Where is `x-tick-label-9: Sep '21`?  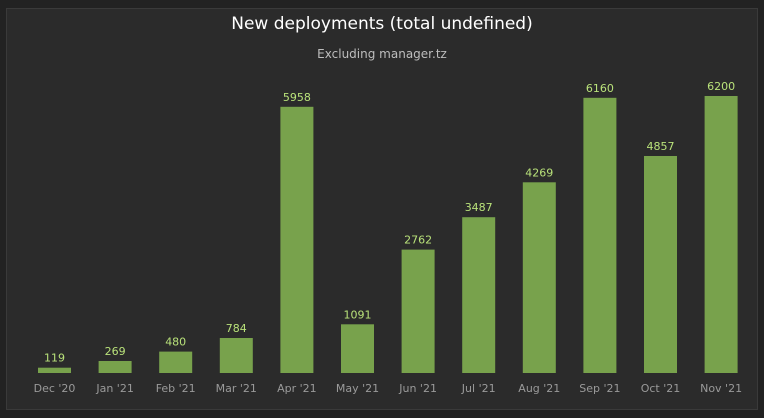 x-tick-label-9: Sep '21 is located at coordinates (599, 388).